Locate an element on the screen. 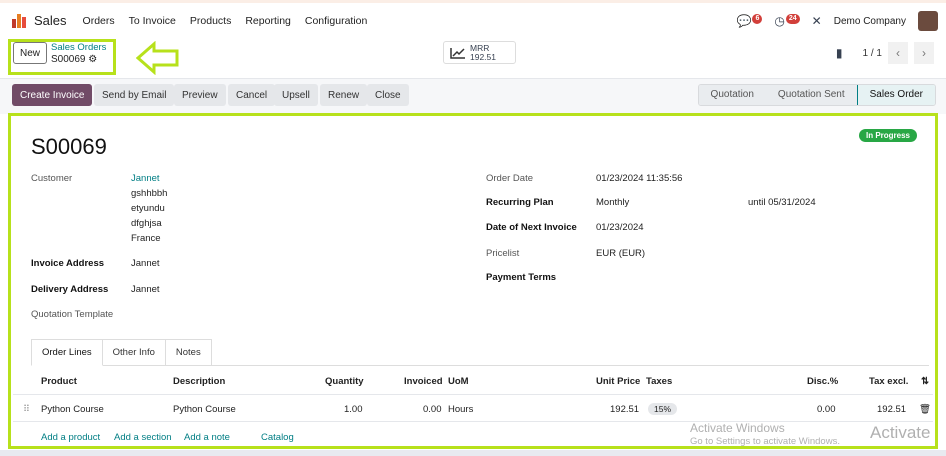 The width and height of the screenshot is (946, 456). address-line: France is located at coordinates (146, 238).